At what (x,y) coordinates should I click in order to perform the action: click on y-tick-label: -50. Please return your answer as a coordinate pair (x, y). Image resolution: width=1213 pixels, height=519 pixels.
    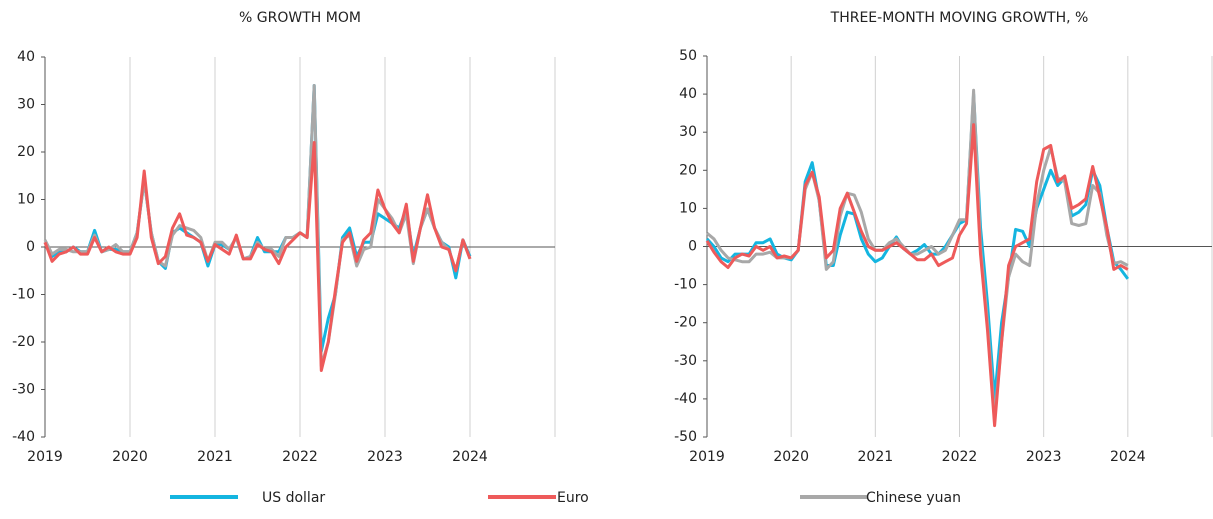
    Looking at the image, I should click on (685, 437).